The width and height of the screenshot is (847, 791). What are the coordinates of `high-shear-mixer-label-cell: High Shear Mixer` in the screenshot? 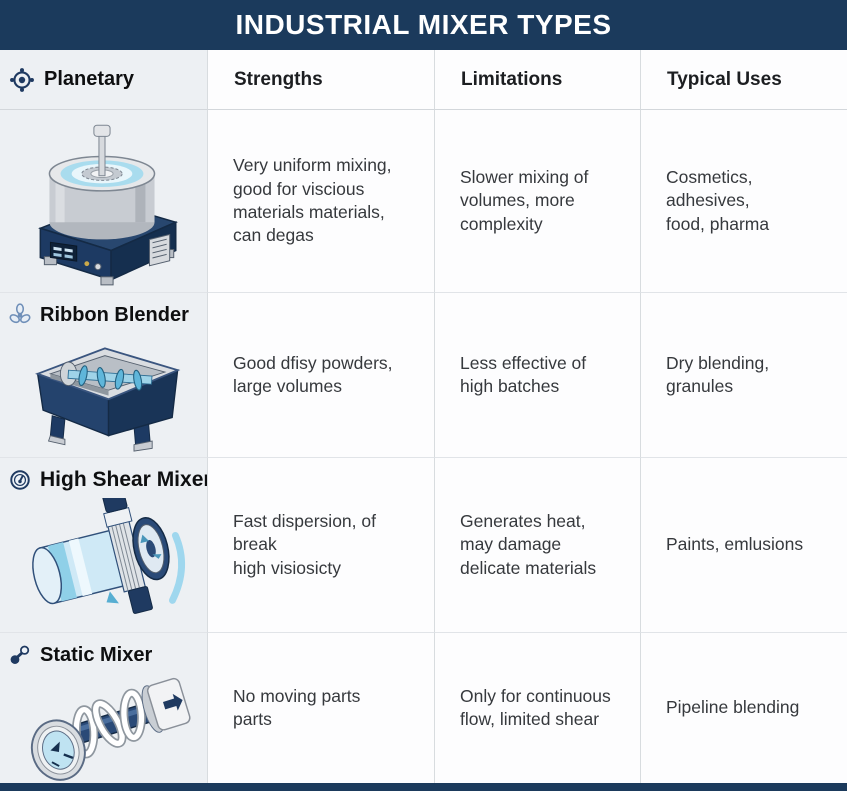 It's located at (106, 544).